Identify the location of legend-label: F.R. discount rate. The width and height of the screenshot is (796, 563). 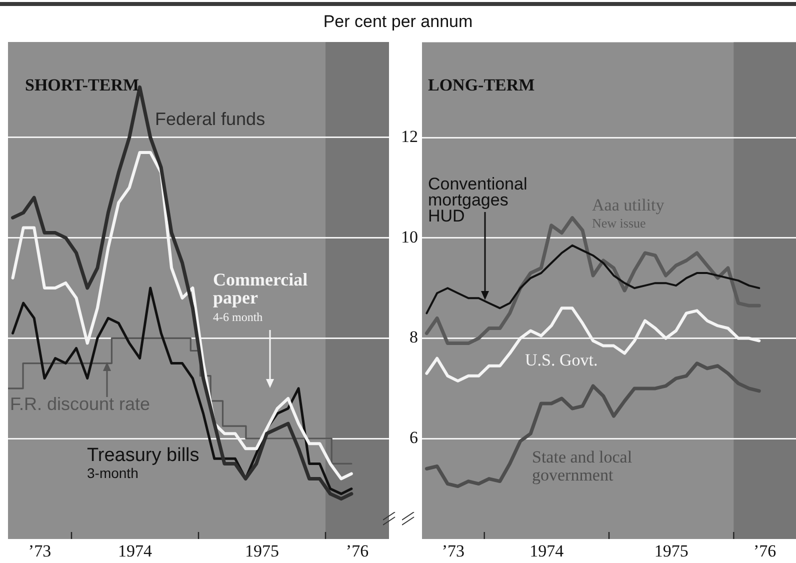
(80, 404).